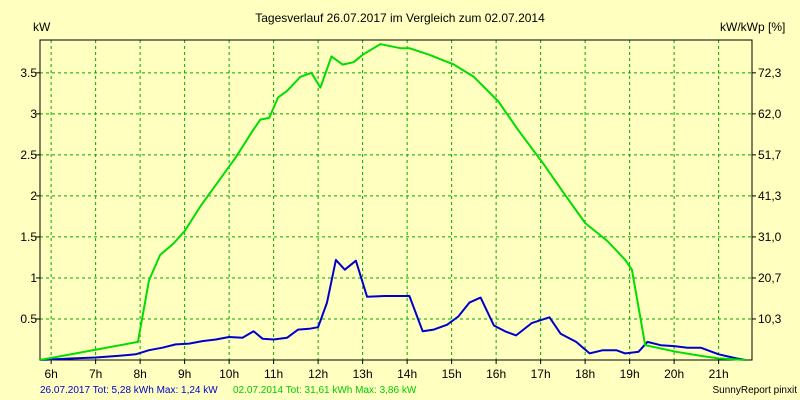 The image size is (800, 400). What do you see at coordinates (752, 27) in the screenshot?
I see `y-axis-right-label: kW/kWp [%]` at bounding box center [752, 27].